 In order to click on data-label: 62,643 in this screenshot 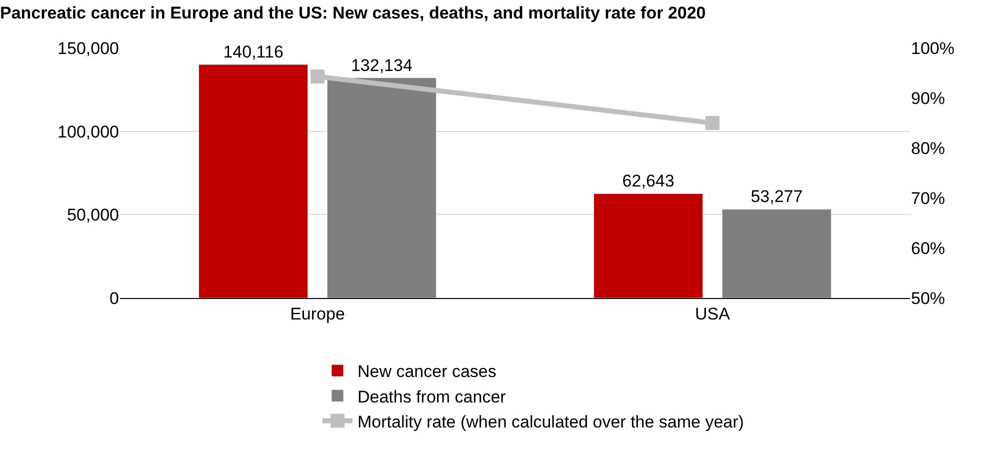, I will do `click(648, 181)`.